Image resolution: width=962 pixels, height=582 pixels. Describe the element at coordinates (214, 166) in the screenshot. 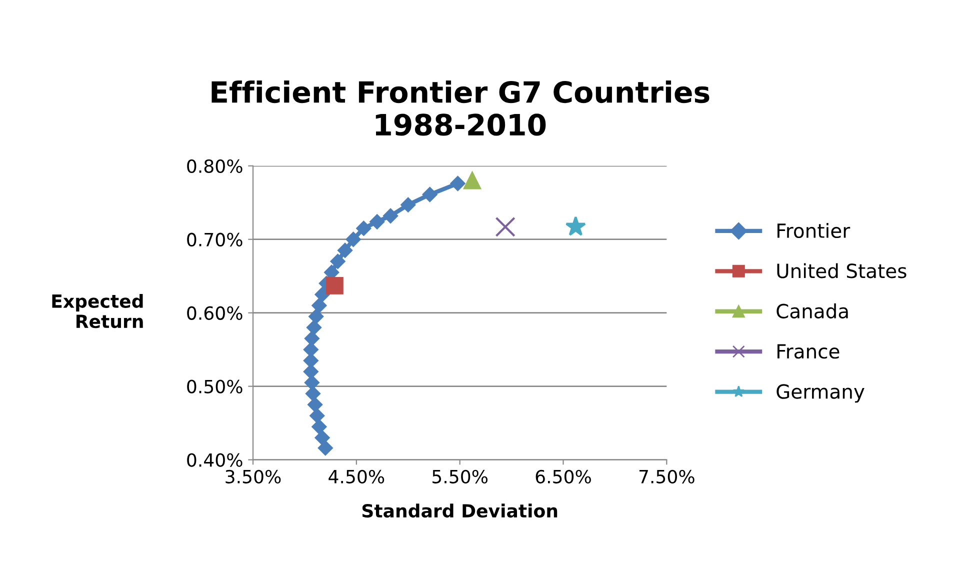

I see `y-tick-label: 0.80%` at that location.